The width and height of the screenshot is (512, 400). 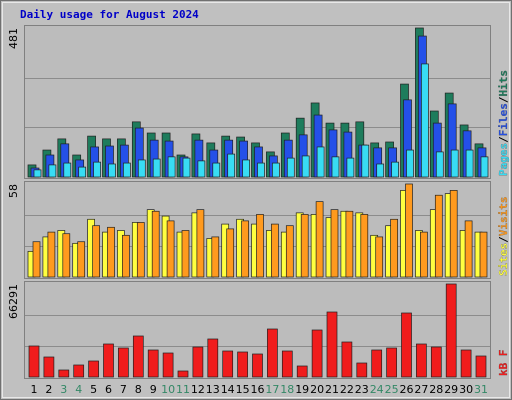 What do you see at coordinates (153, 389) in the screenshot?
I see `x-tick-label: 9` at bounding box center [153, 389].